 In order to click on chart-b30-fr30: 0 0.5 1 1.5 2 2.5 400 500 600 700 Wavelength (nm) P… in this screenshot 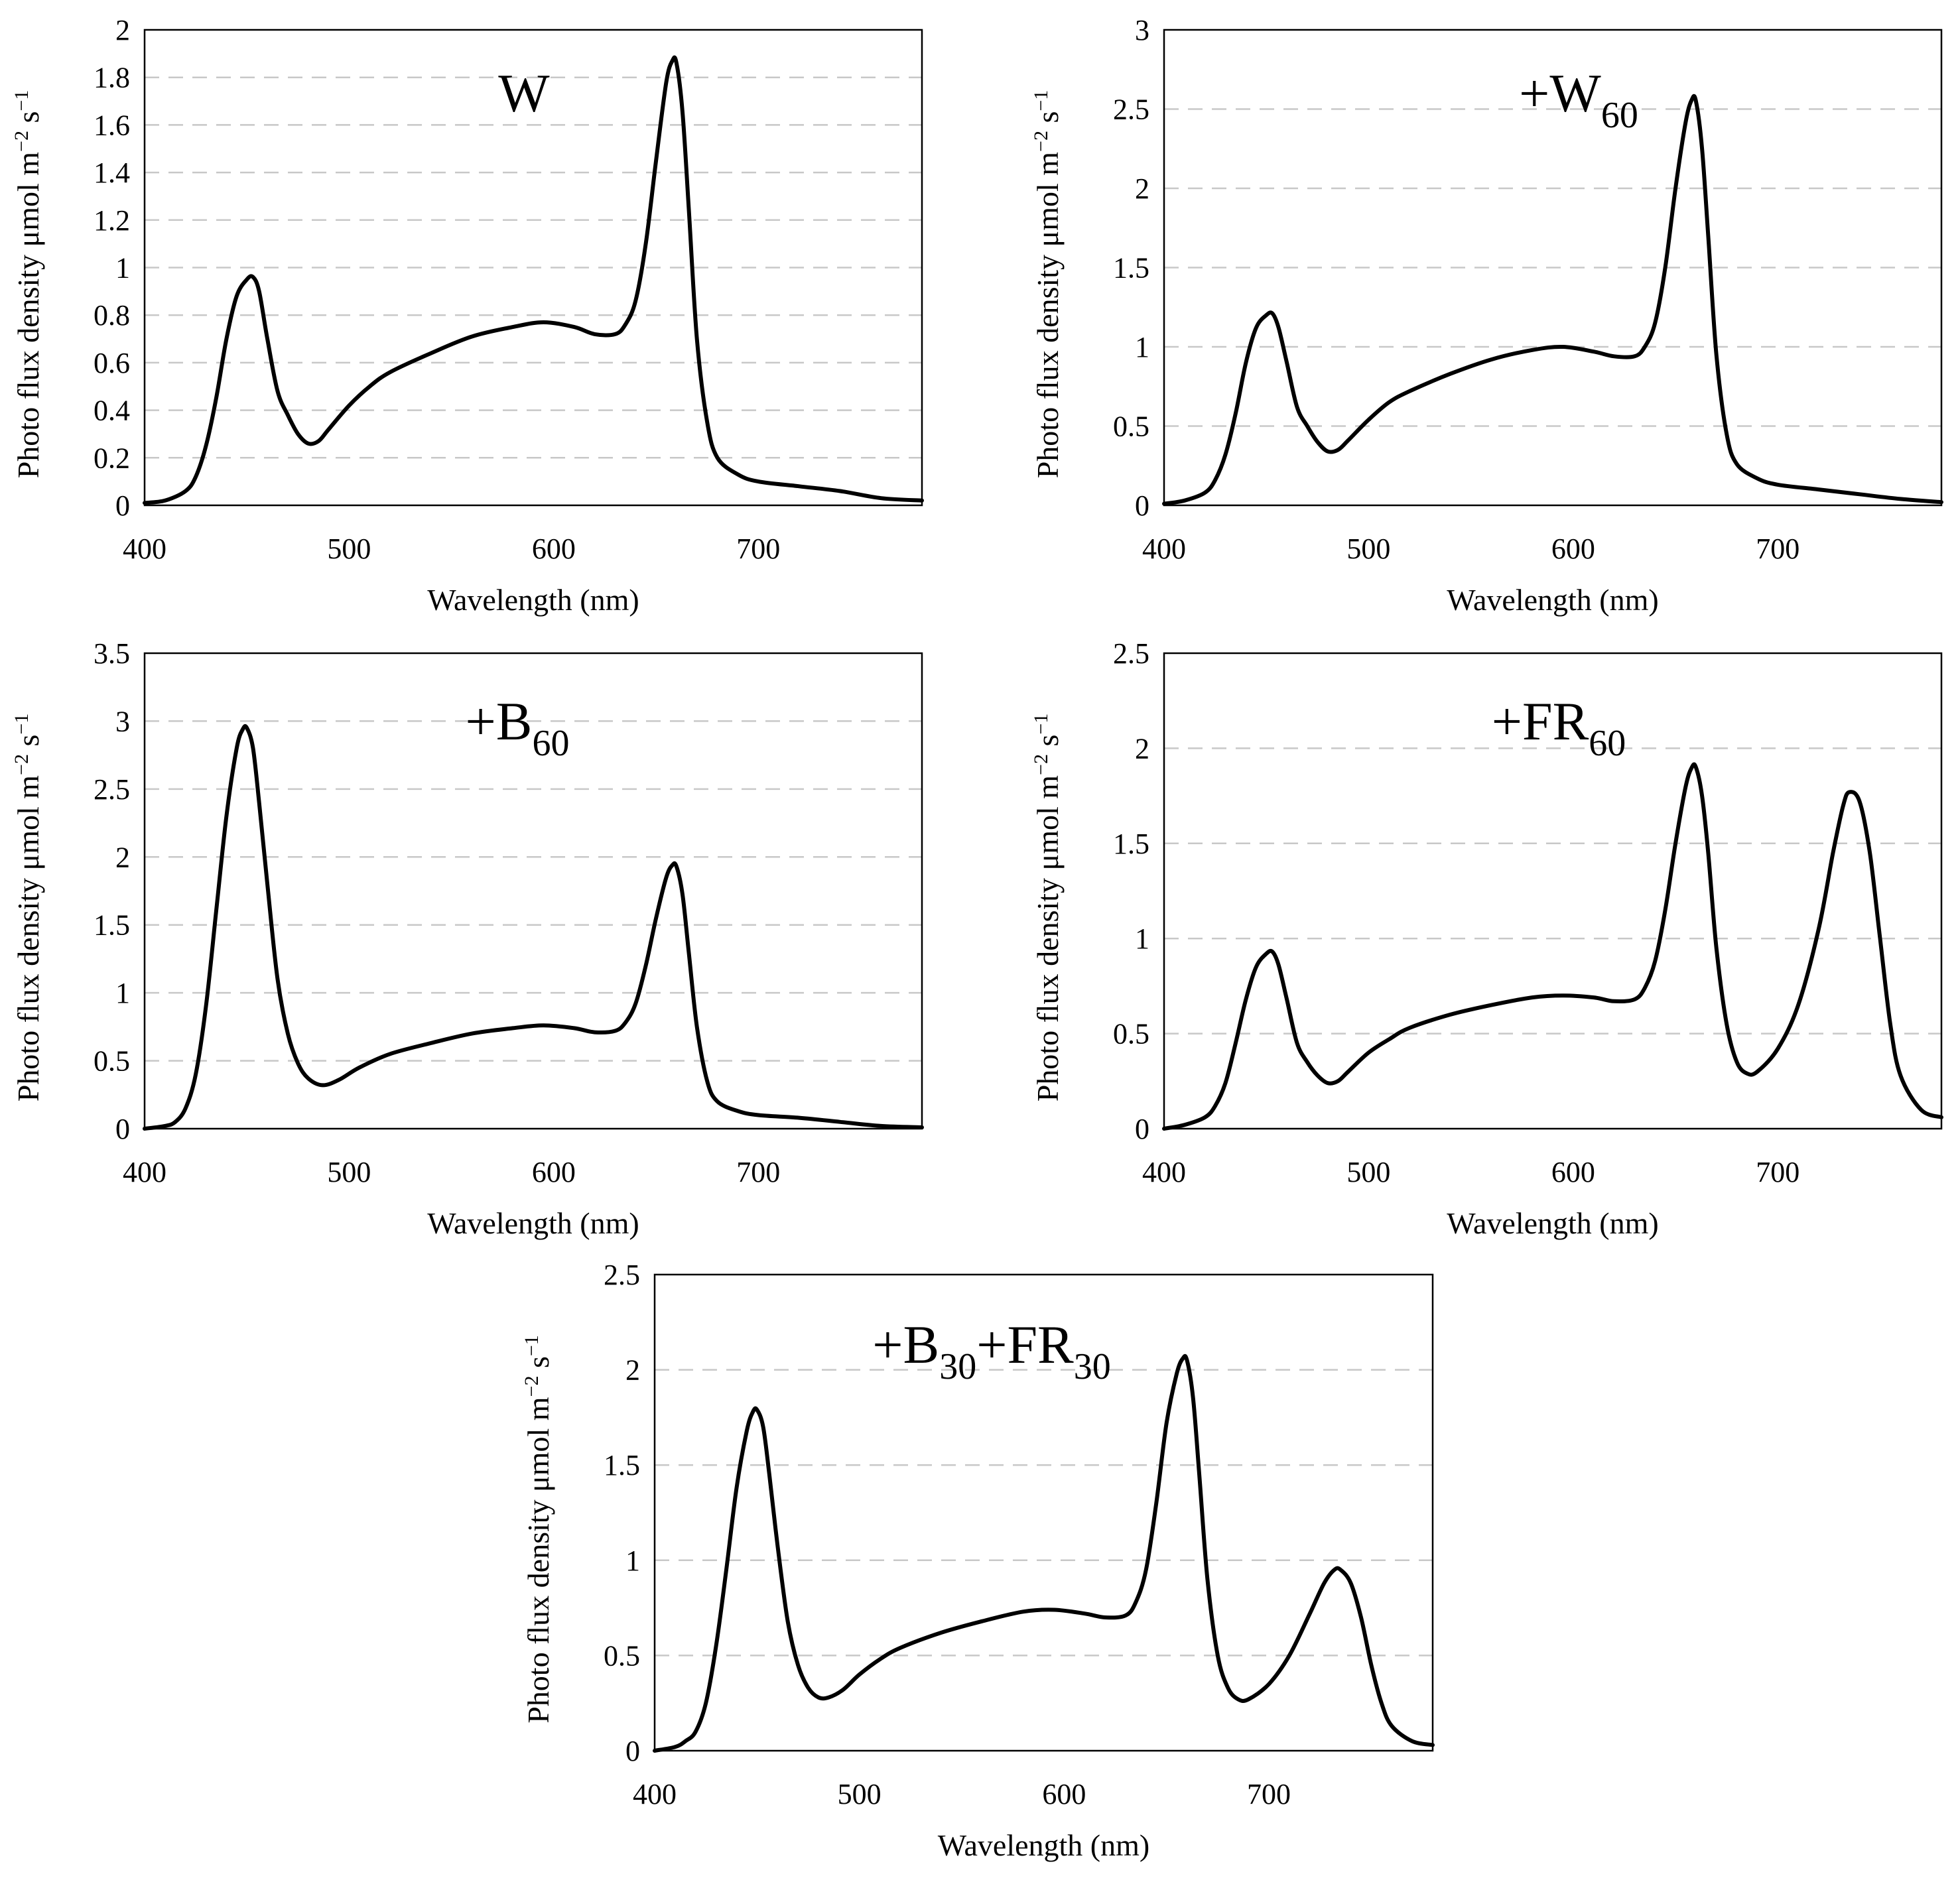, I will do `click(978, 1561)`.